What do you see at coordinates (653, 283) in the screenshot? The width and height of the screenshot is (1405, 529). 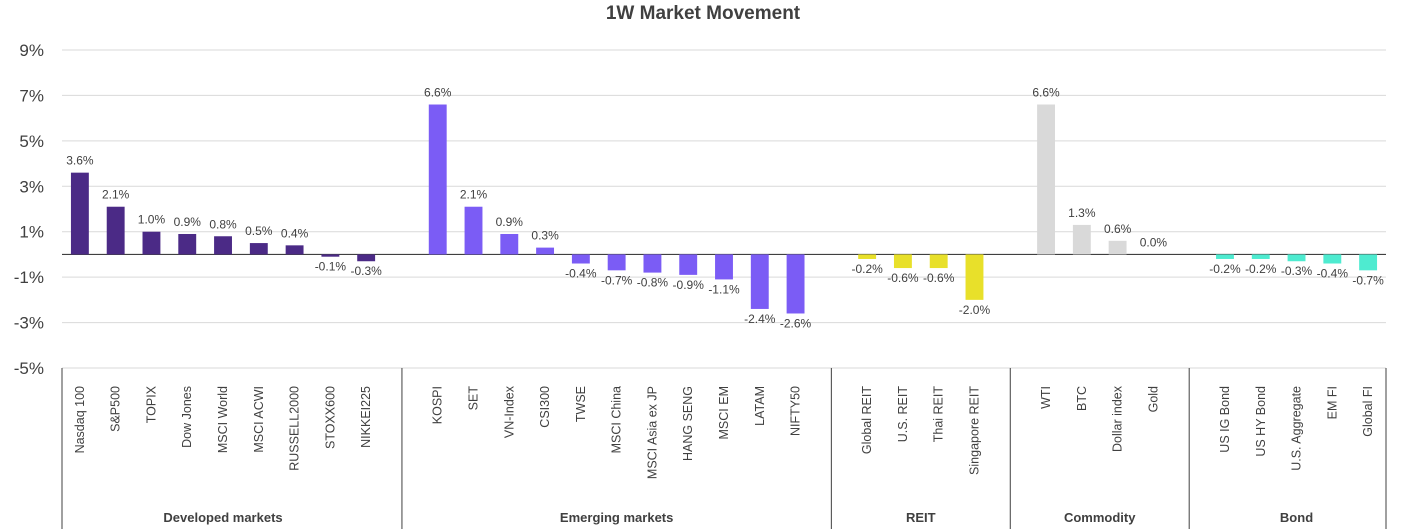 I see `data-label: -0.8%` at bounding box center [653, 283].